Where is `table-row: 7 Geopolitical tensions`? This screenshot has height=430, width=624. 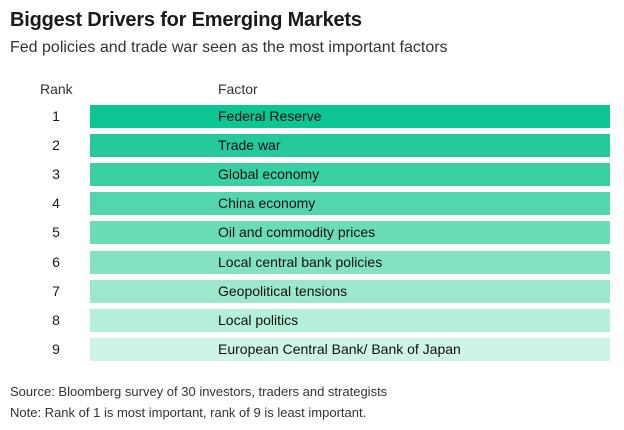 table-row: 7 Geopolitical tensions is located at coordinates (312, 291).